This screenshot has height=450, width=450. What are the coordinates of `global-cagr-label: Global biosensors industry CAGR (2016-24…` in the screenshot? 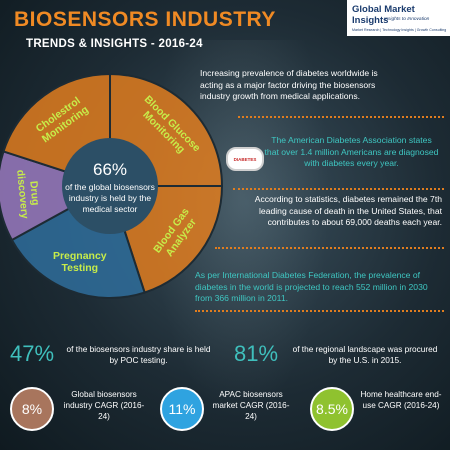 It's located at (104, 405).